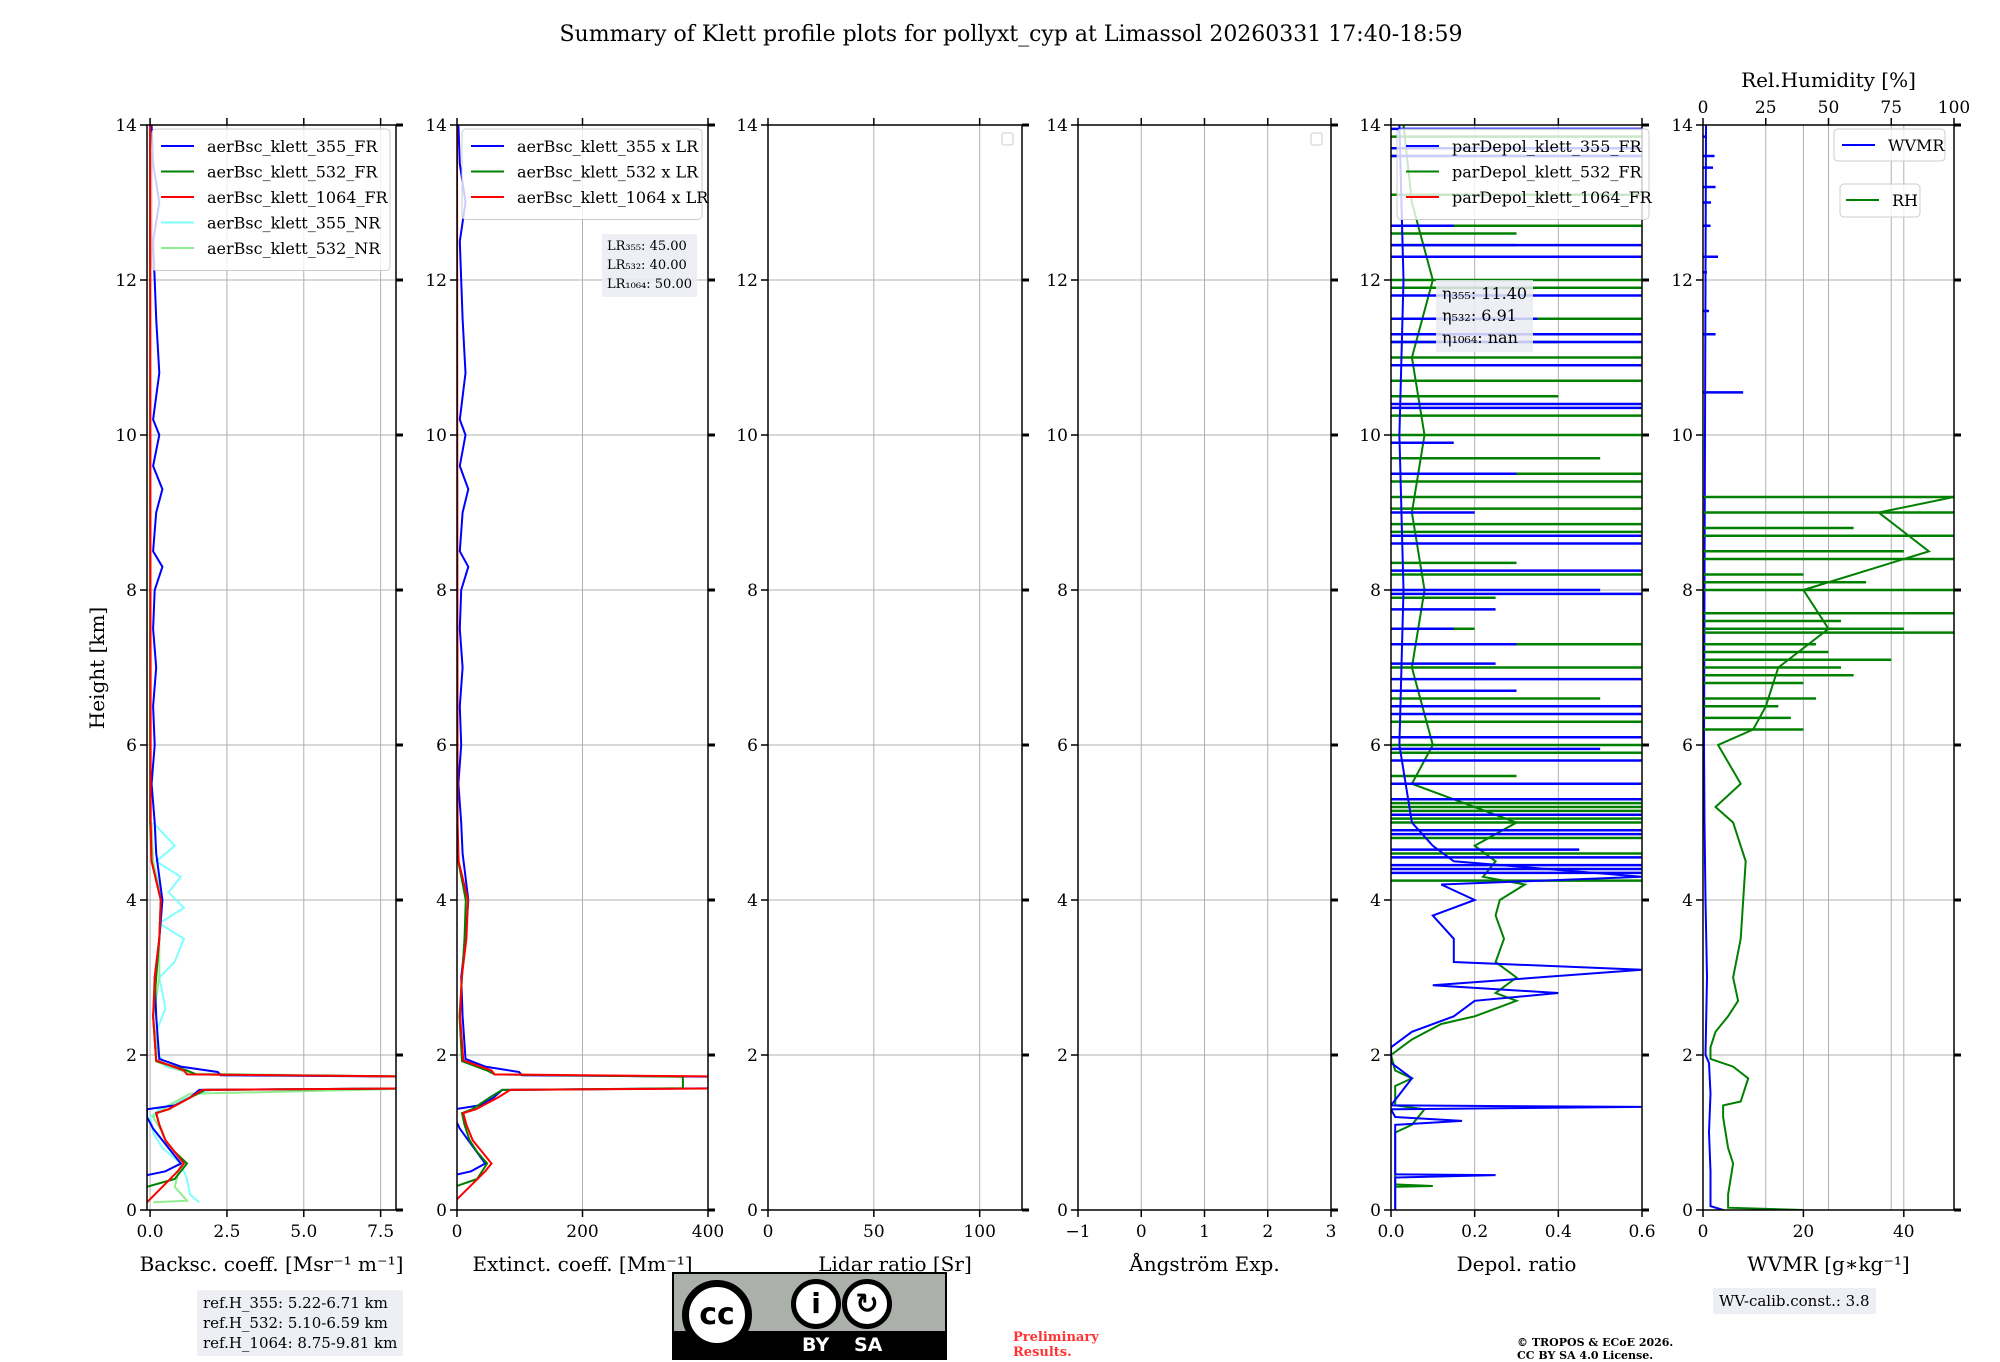 The image size is (2000, 1362). I want to click on legend-label: aerBsc_klett_355_FR, so click(292, 146).